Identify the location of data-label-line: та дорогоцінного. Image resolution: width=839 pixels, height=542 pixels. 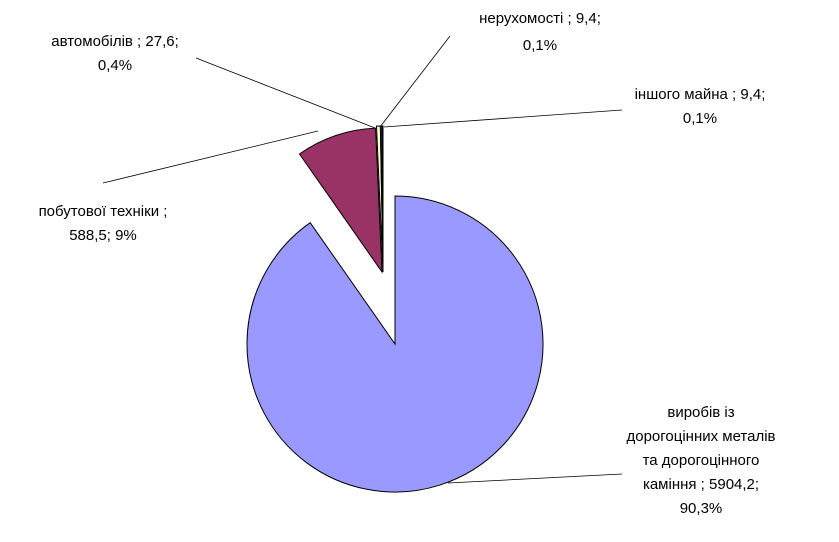
(701, 460).